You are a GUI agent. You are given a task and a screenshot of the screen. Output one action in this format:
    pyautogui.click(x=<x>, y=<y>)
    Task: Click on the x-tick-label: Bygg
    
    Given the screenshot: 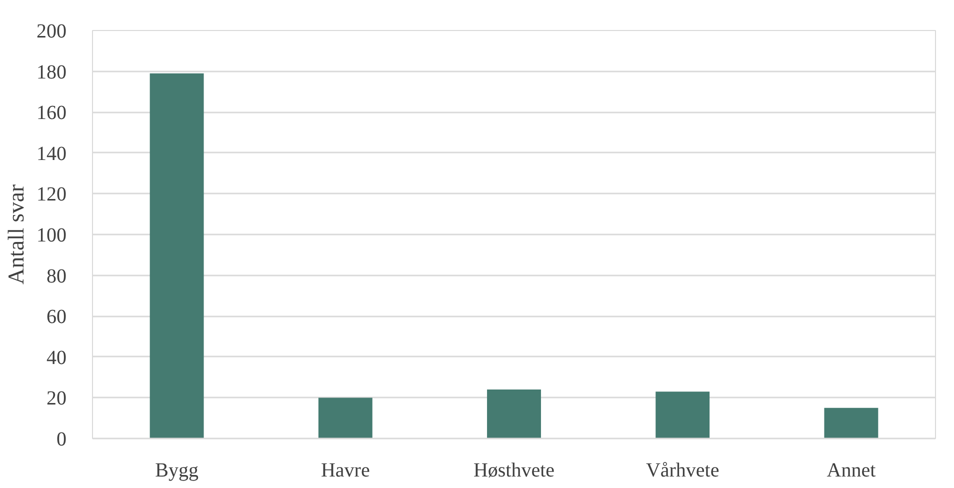 What is the action you would take?
    pyautogui.click(x=176, y=471)
    